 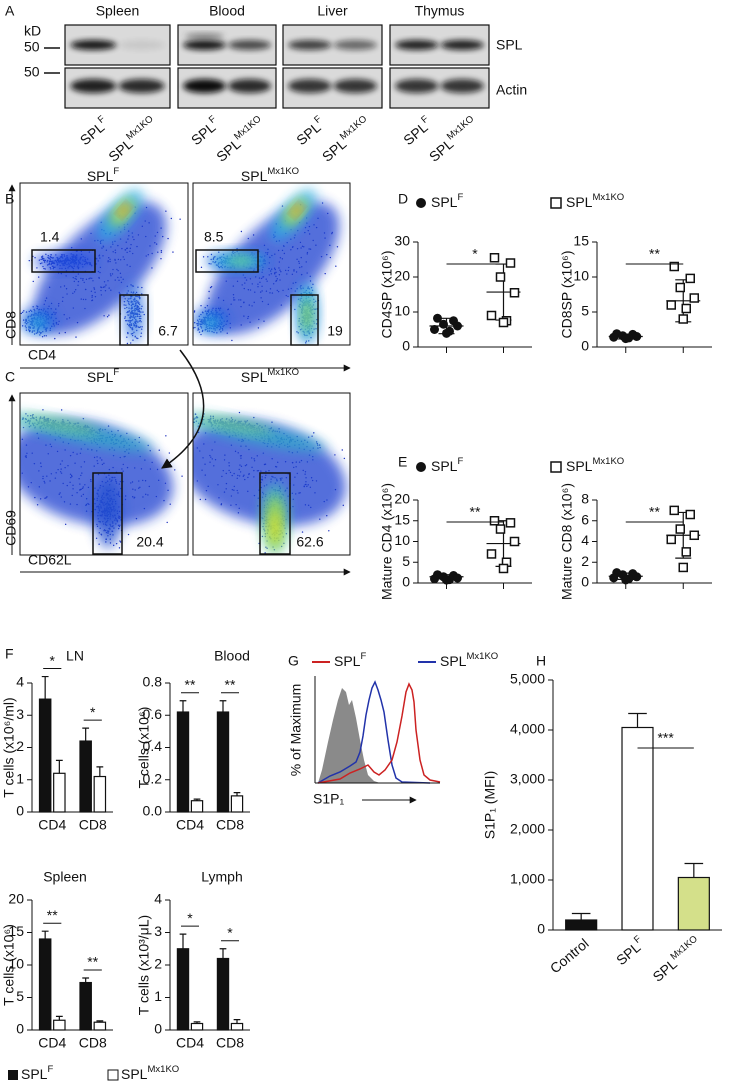 I want to click on lane-label: SPLF, so click(x=417, y=130).